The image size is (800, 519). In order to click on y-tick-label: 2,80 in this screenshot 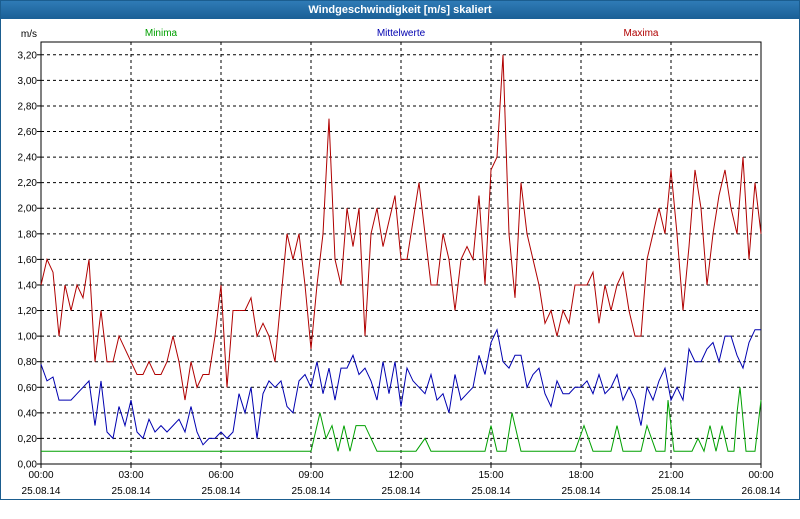, I will do `click(28, 106)`.